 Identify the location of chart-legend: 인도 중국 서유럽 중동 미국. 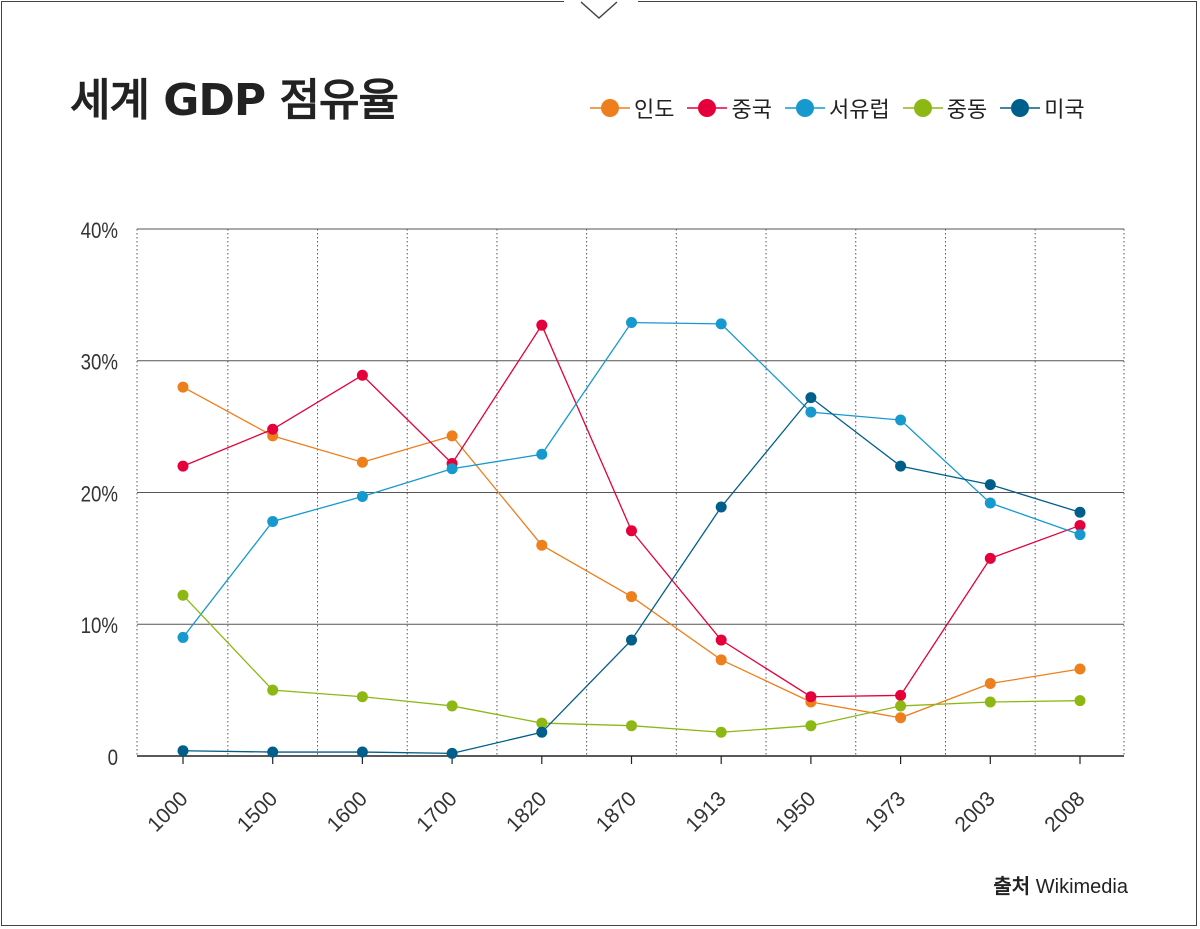
(837, 108).